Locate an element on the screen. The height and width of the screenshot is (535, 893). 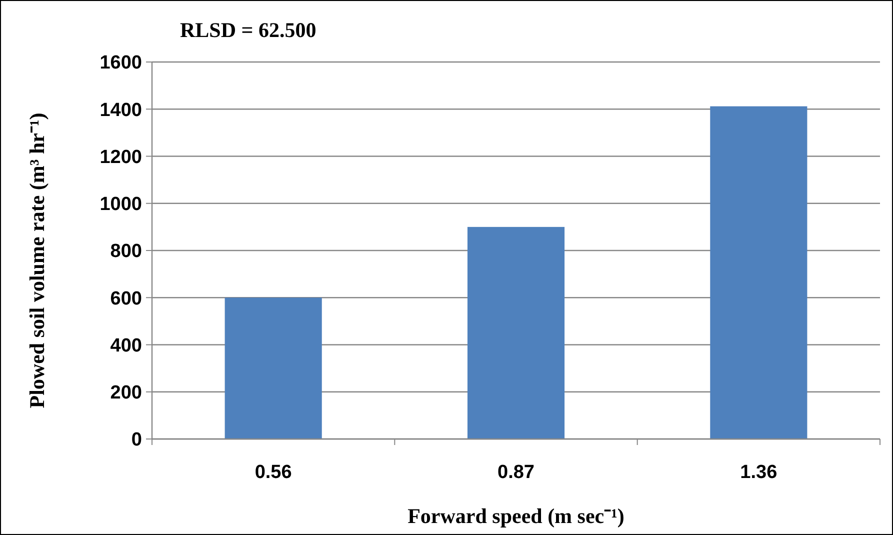
y-tick-label: 1400 is located at coordinates (121, 110).